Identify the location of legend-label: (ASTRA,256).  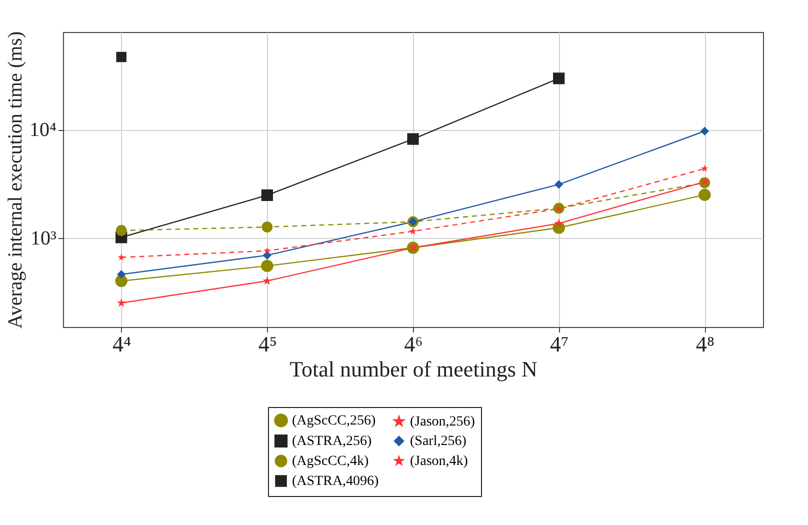
(332, 441).